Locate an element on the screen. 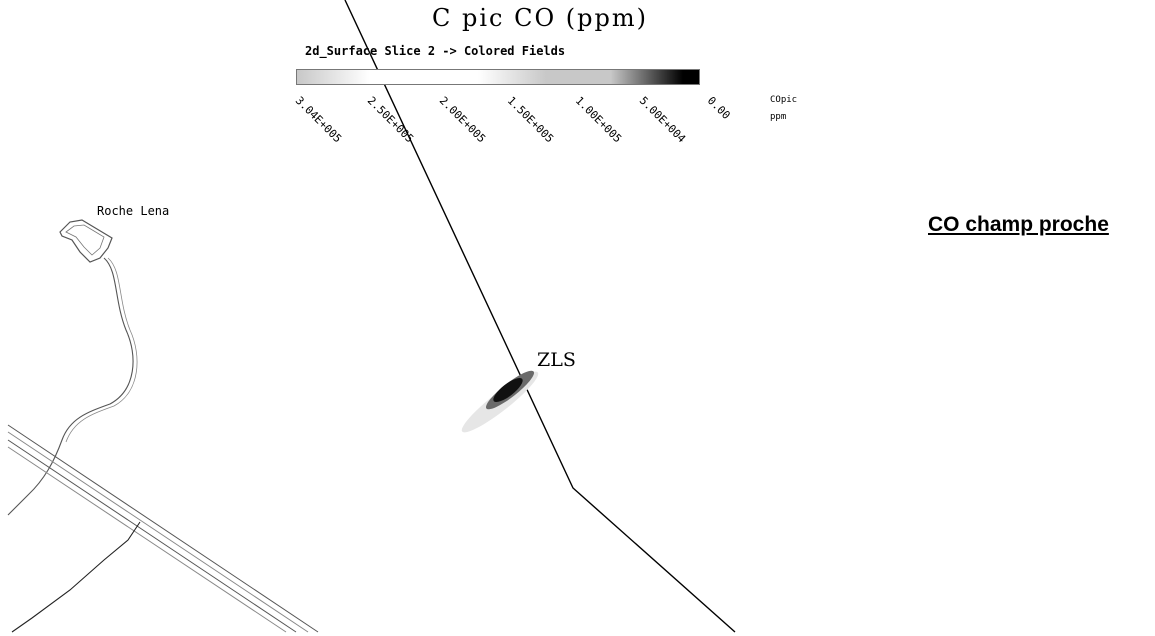  colorbar-unit: ppm is located at coordinates (778, 117).